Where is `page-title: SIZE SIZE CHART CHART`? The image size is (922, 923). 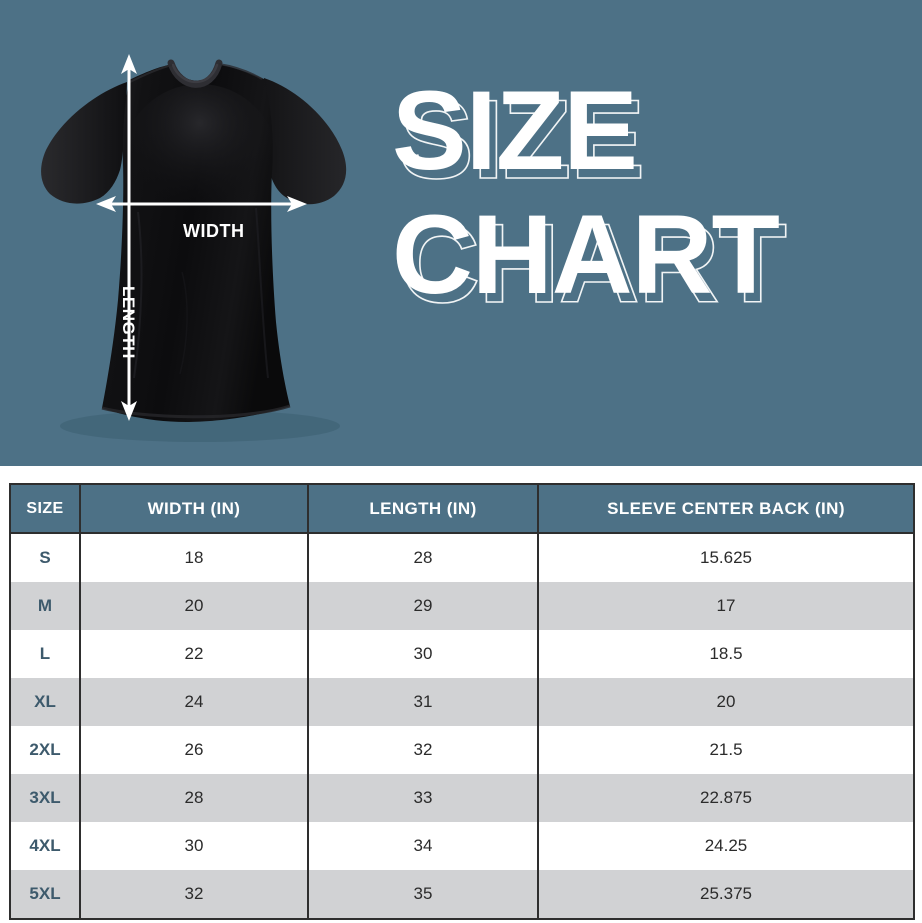 page-title: SIZE SIZE CHART CHART is located at coordinates (652, 197).